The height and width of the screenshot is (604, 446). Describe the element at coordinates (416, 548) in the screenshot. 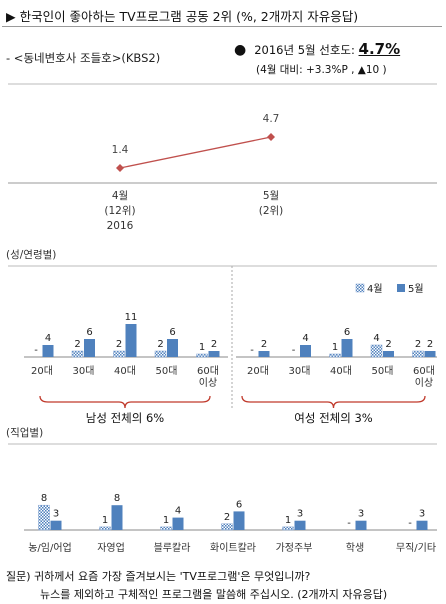

I see `occupation-x-tick-label: 무직/기타` at that location.